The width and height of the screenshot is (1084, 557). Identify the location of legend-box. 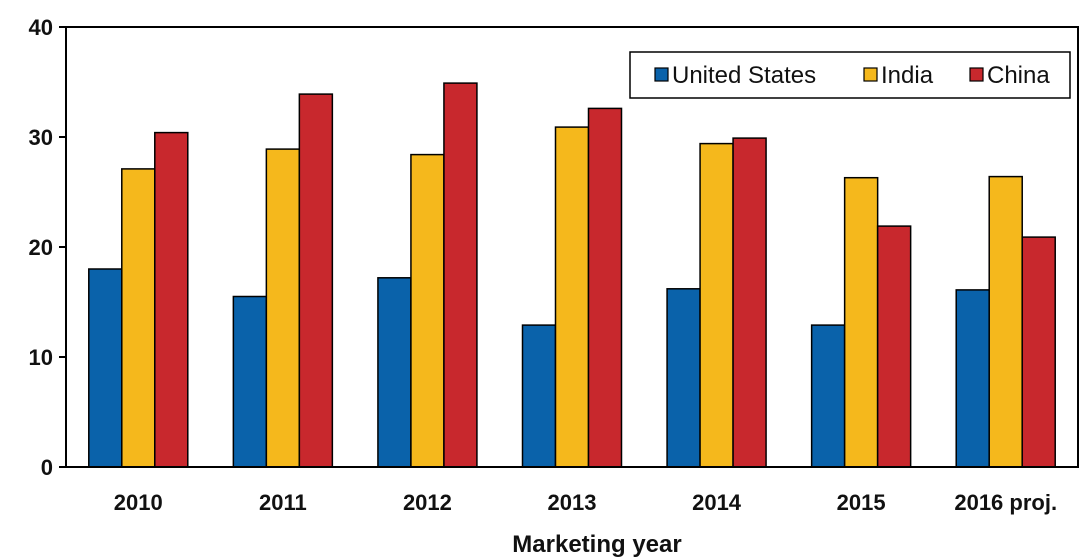
(850, 75).